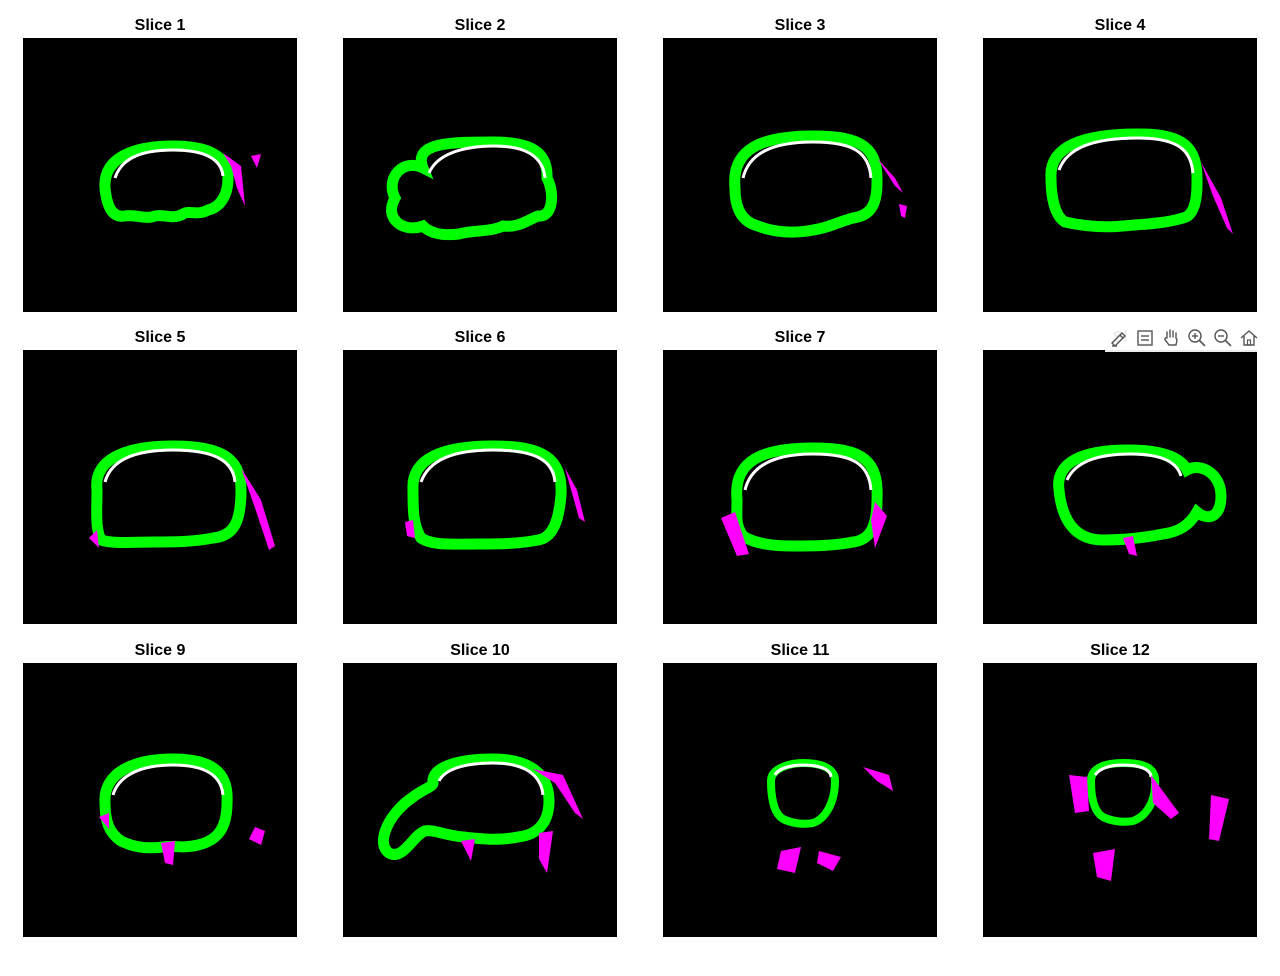 The width and height of the screenshot is (1280, 976). I want to click on slice-title: Slice 9, so click(160, 650).